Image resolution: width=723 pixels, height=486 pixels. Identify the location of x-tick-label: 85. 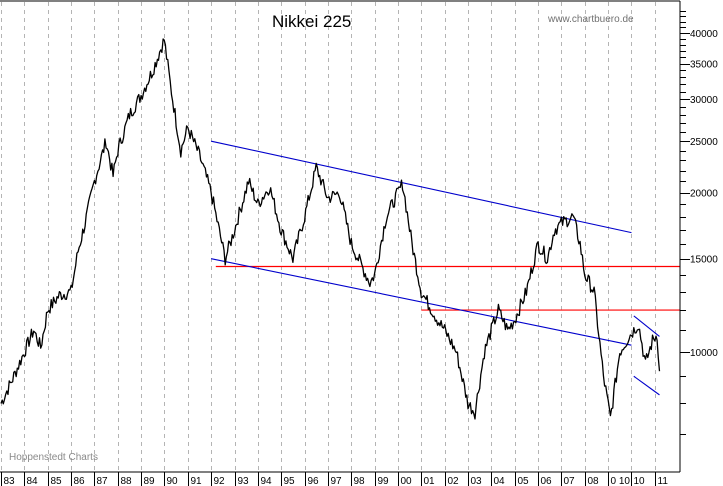
(57, 481).